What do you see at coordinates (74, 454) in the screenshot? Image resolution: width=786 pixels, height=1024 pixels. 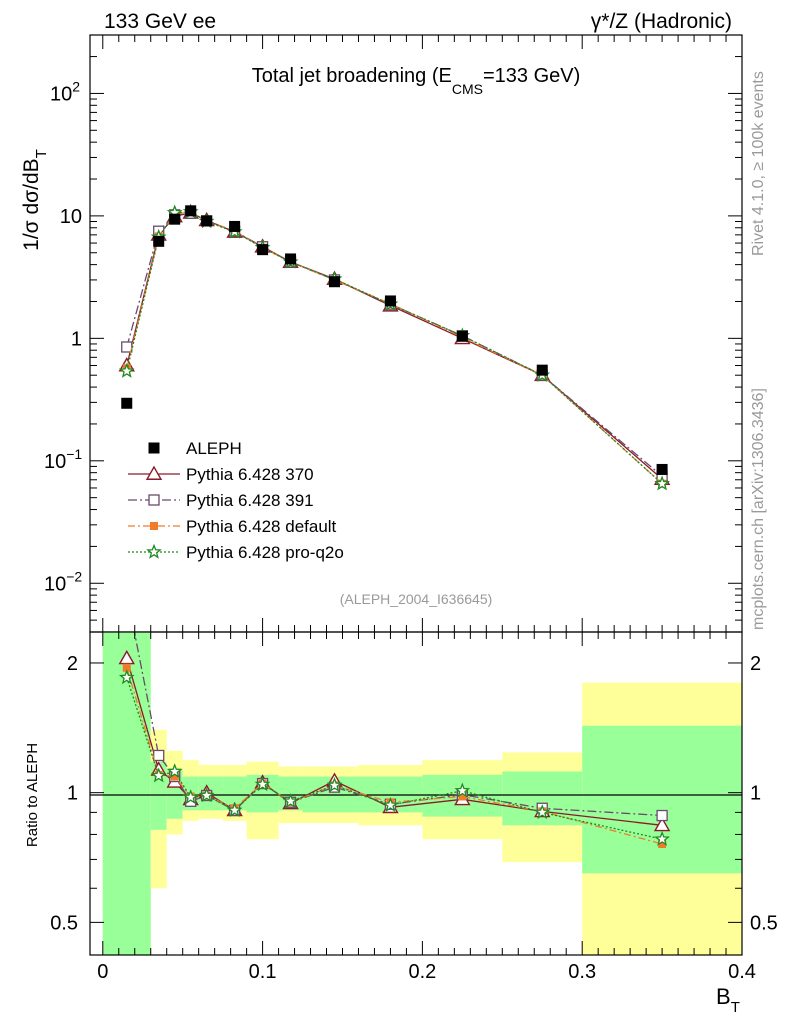 I see `main-y-tick-label-exp-3: −1` at bounding box center [74, 454].